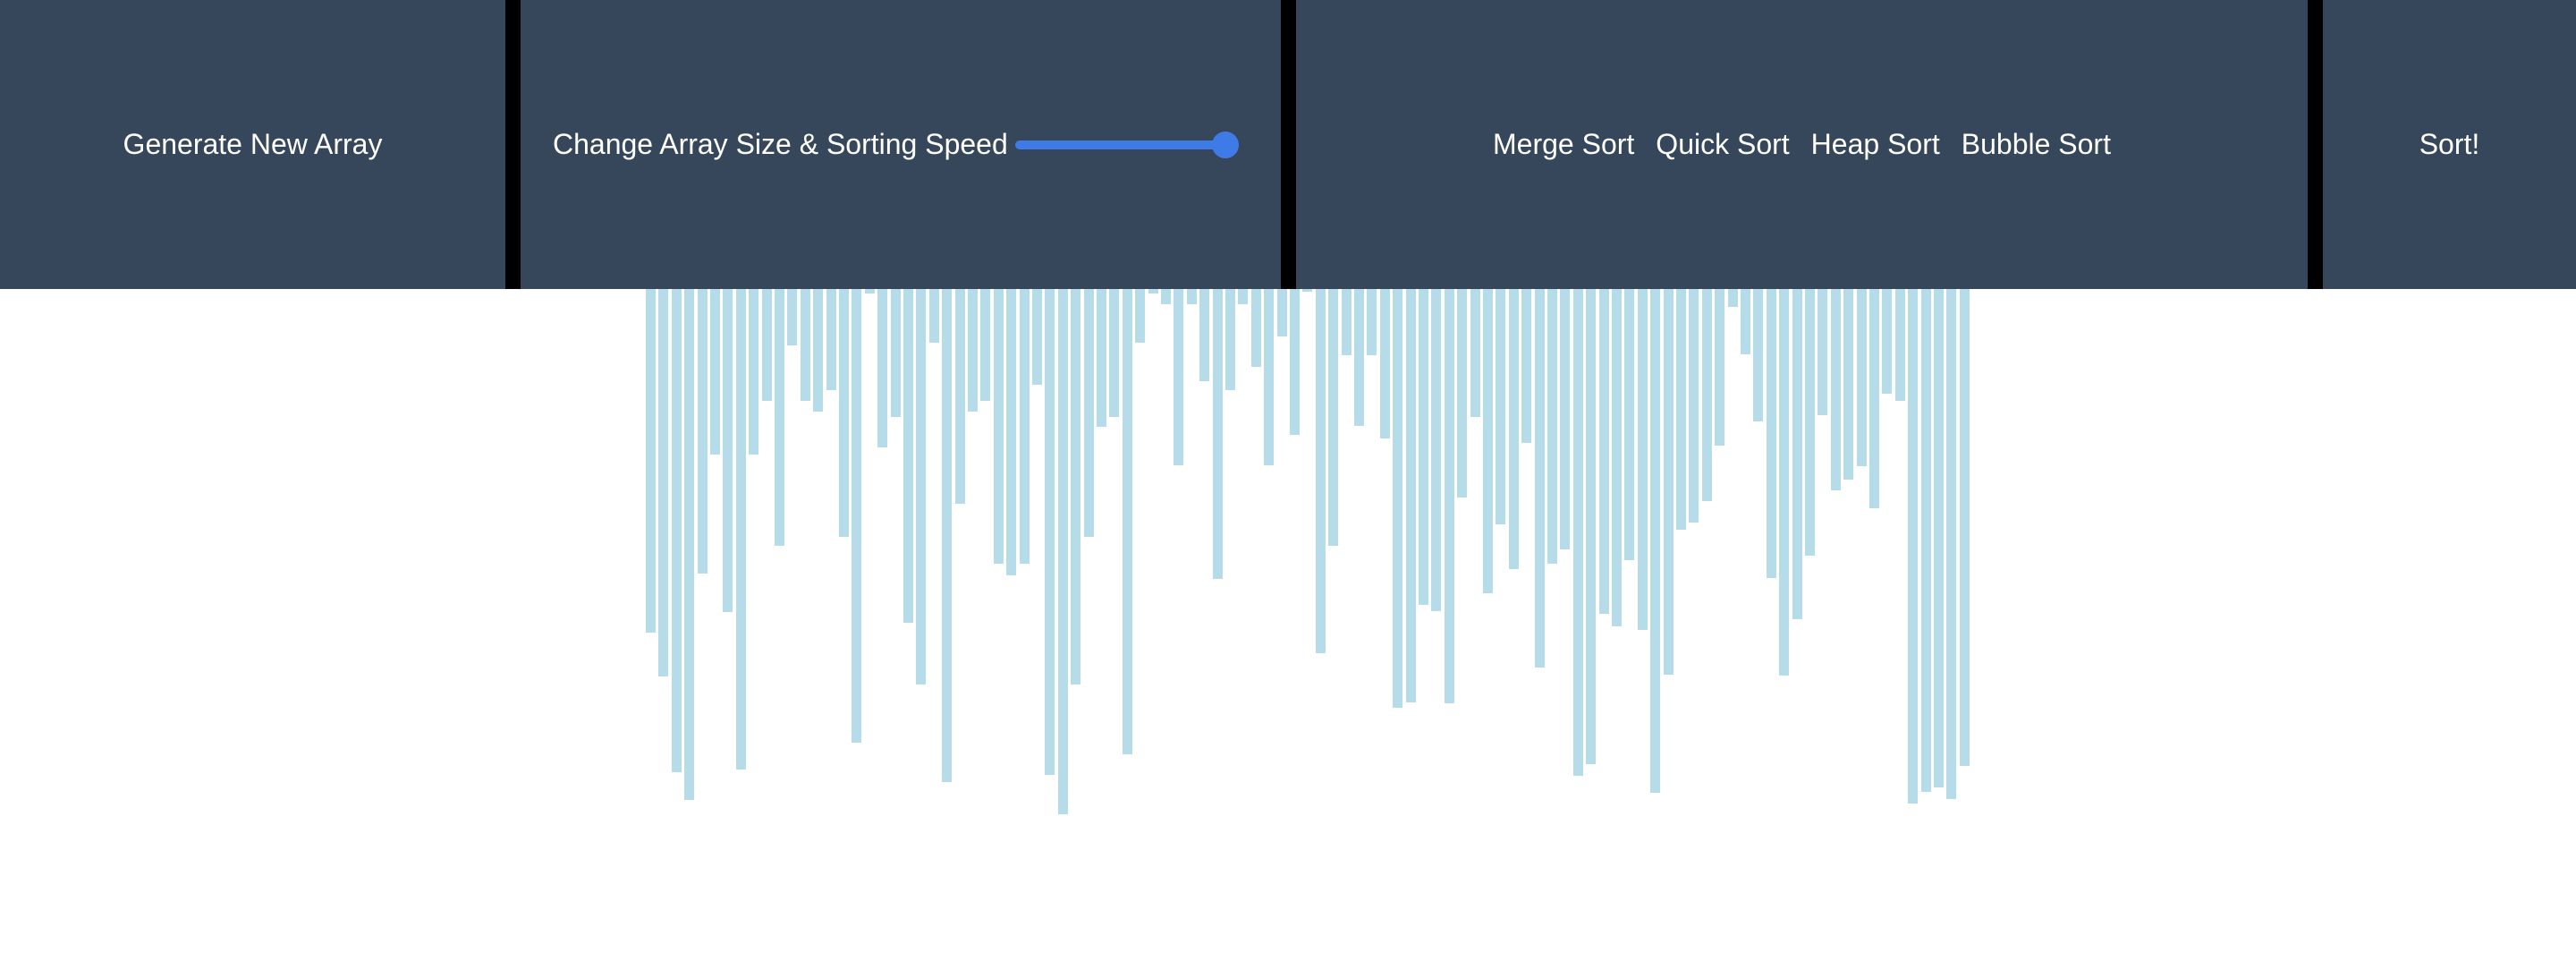 This screenshot has height=961, width=2576. What do you see at coordinates (1225, 144) in the screenshot?
I see `slider-thumb` at bounding box center [1225, 144].